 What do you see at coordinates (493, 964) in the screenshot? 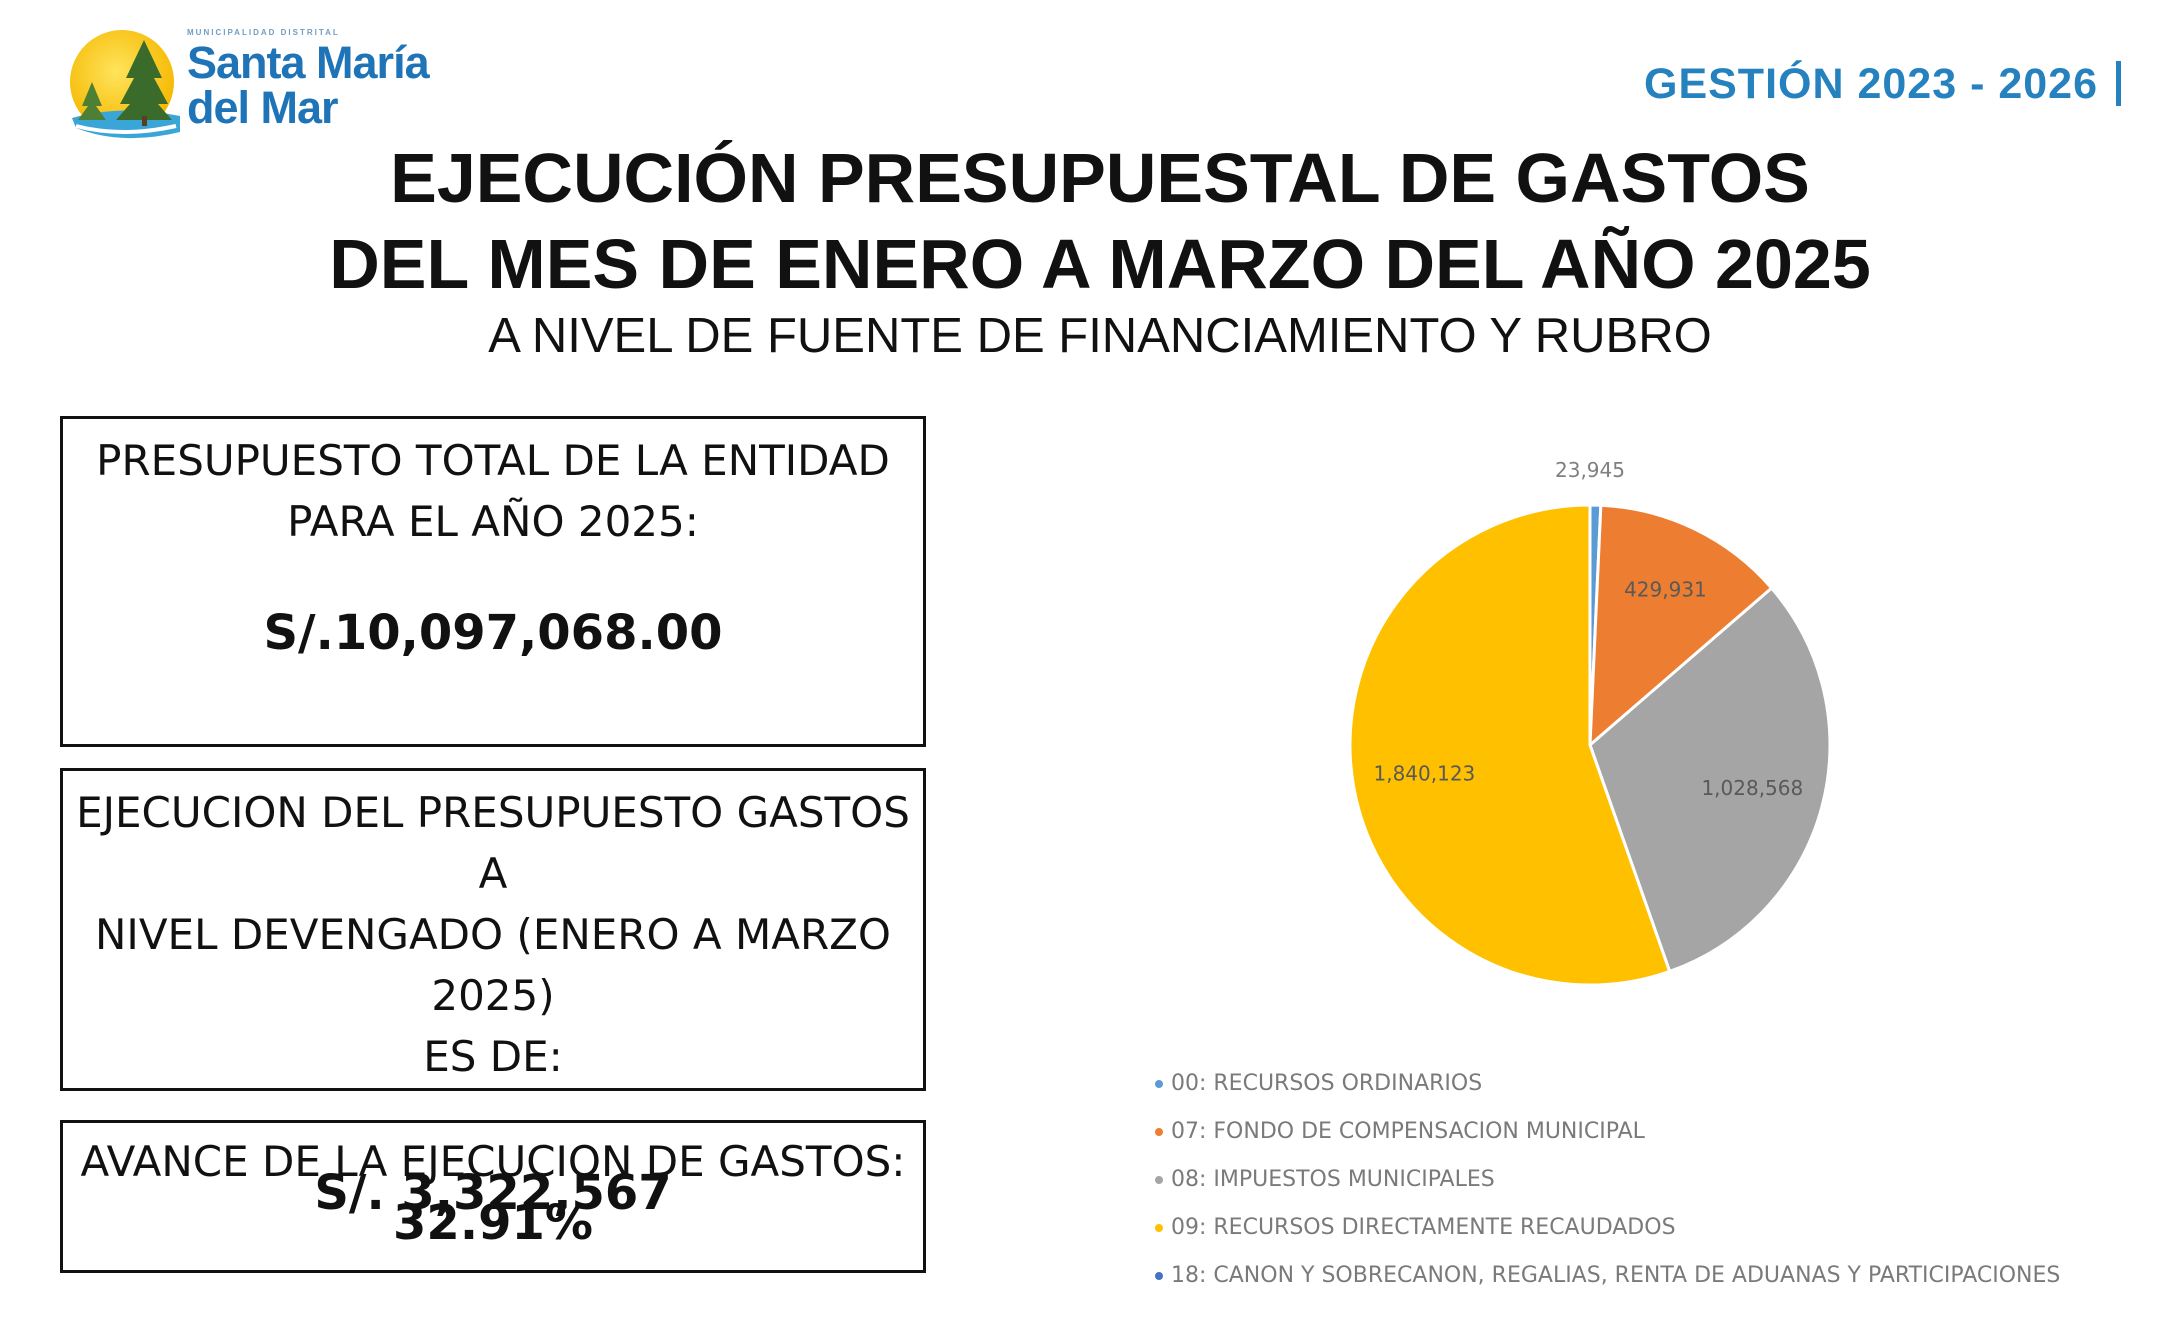
I see `execution-label-2: NIVEL DEVENGADO (ENERO A MARZO 2025)` at bounding box center [493, 964].